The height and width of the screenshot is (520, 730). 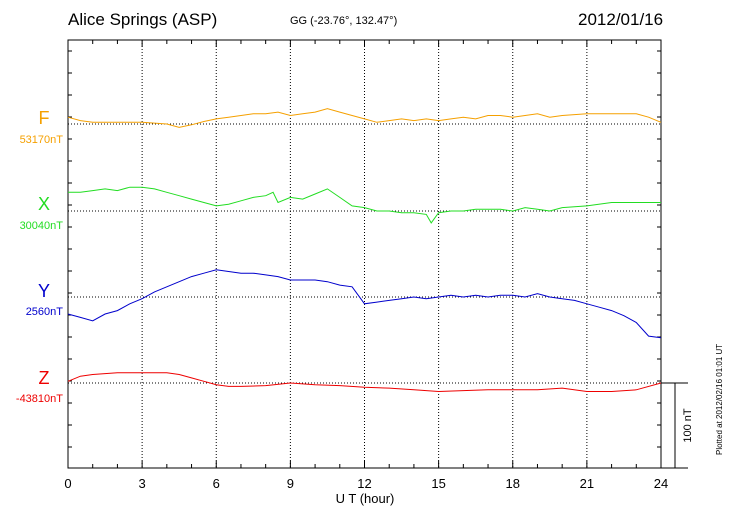 I want to click on x-tick-label: 6, so click(x=216, y=483).